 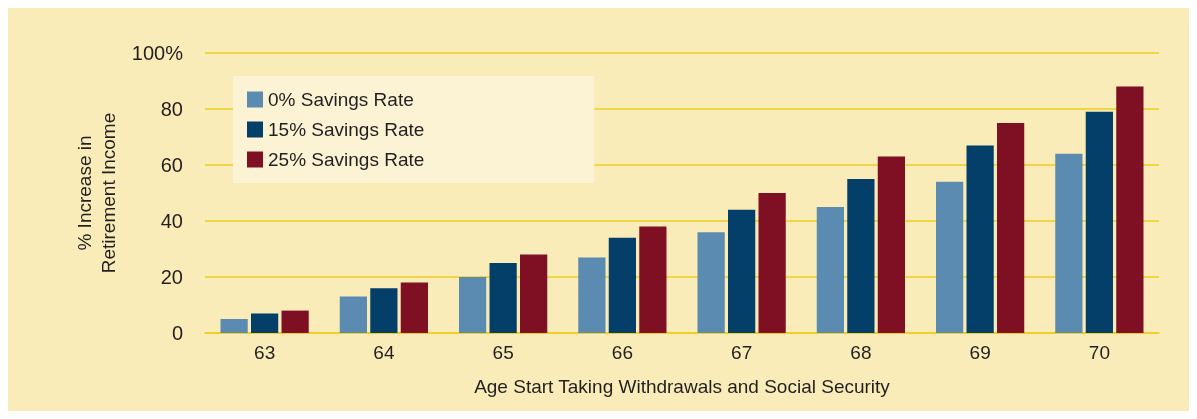 What do you see at coordinates (177, 333) in the screenshot?
I see `y-tick-label: 0` at bounding box center [177, 333].